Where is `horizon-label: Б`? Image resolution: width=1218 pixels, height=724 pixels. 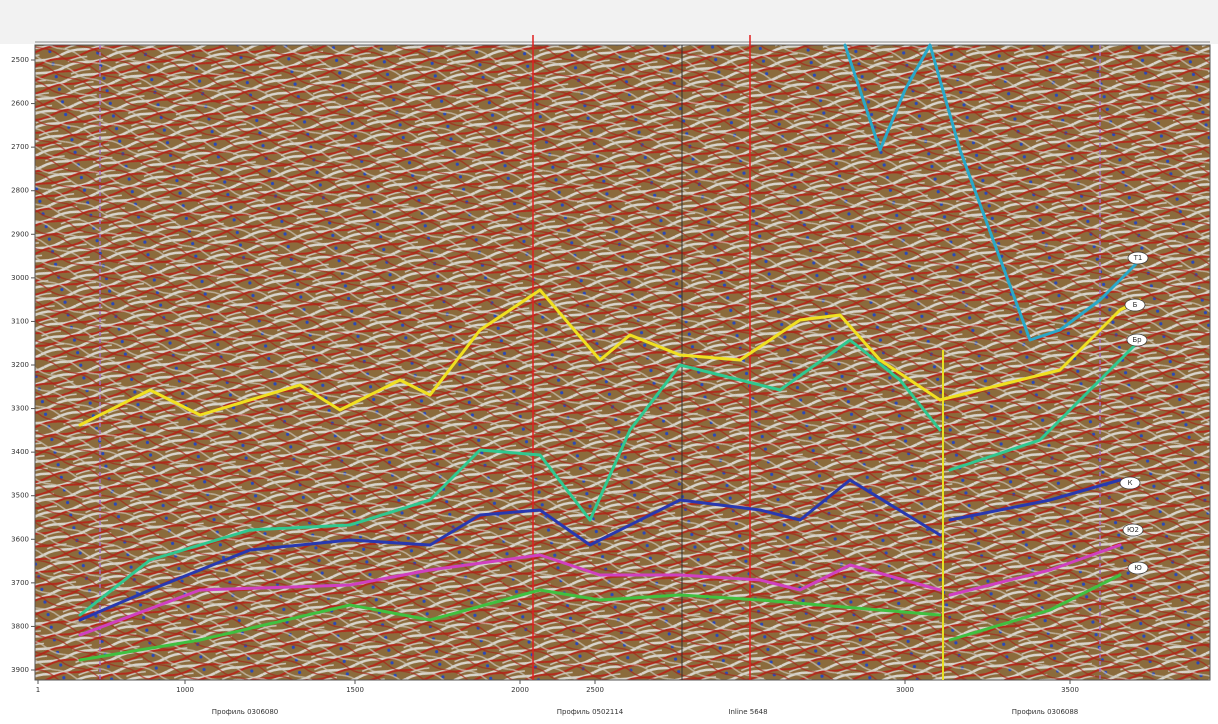
horizon-label: Б is located at coordinates (1135, 305).